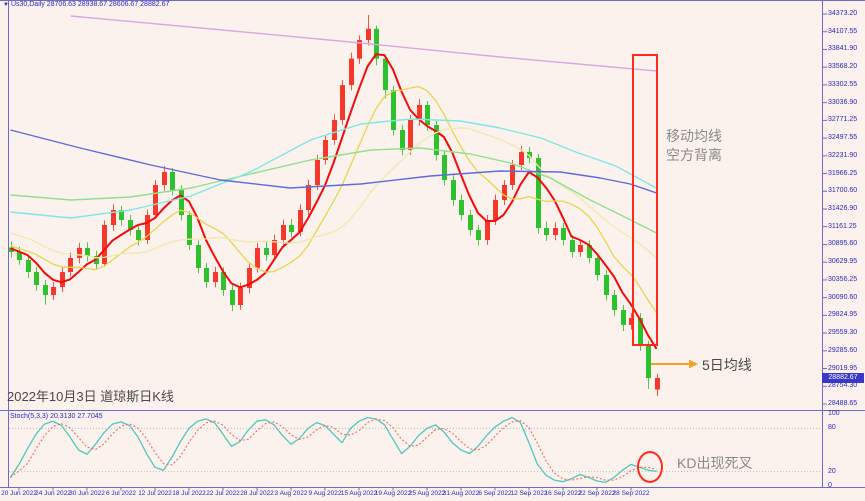  What do you see at coordinates (19, 493) in the screenshot?
I see `date-tick-label: 20 Jun 2022` at bounding box center [19, 493].